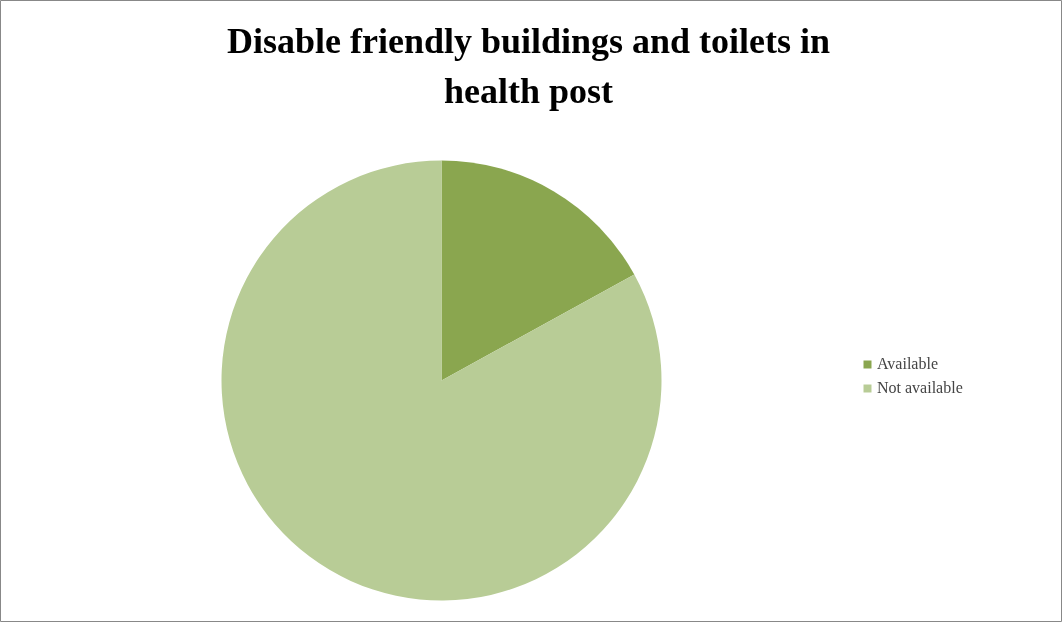 The width and height of the screenshot is (1062, 622). Describe the element at coordinates (528, 65) in the screenshot. I see `chart-title: Disable friendly buildings and toilets in health post` at that location.